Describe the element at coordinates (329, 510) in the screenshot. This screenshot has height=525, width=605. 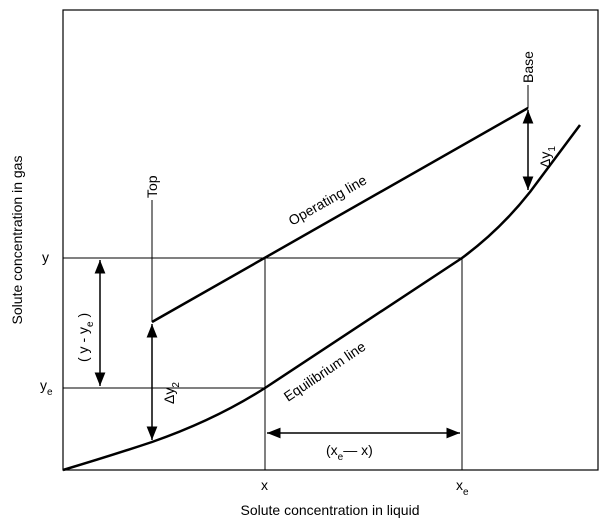
I see `x-axis-label: Solute concentration in liquid` at that location.